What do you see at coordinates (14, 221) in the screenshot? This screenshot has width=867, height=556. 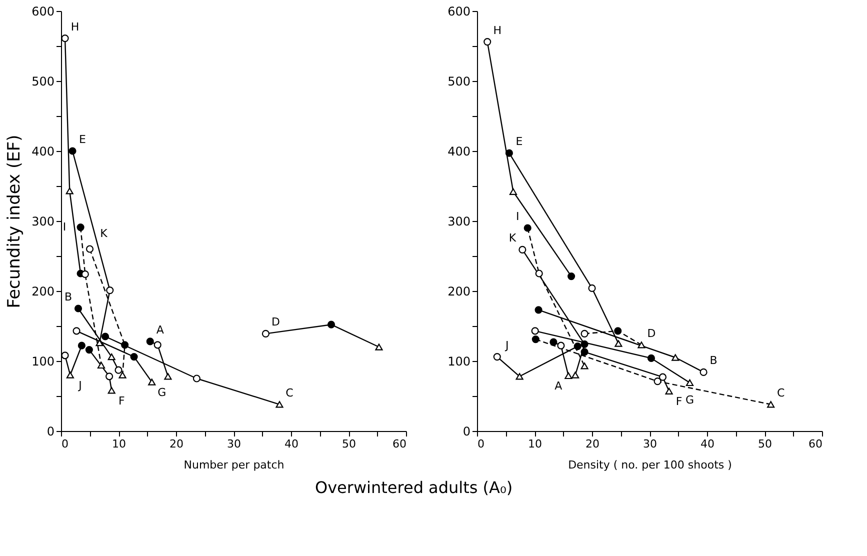 I see `y-axis-title: Fecundity index (EF)` at bounding box center [14, 221].